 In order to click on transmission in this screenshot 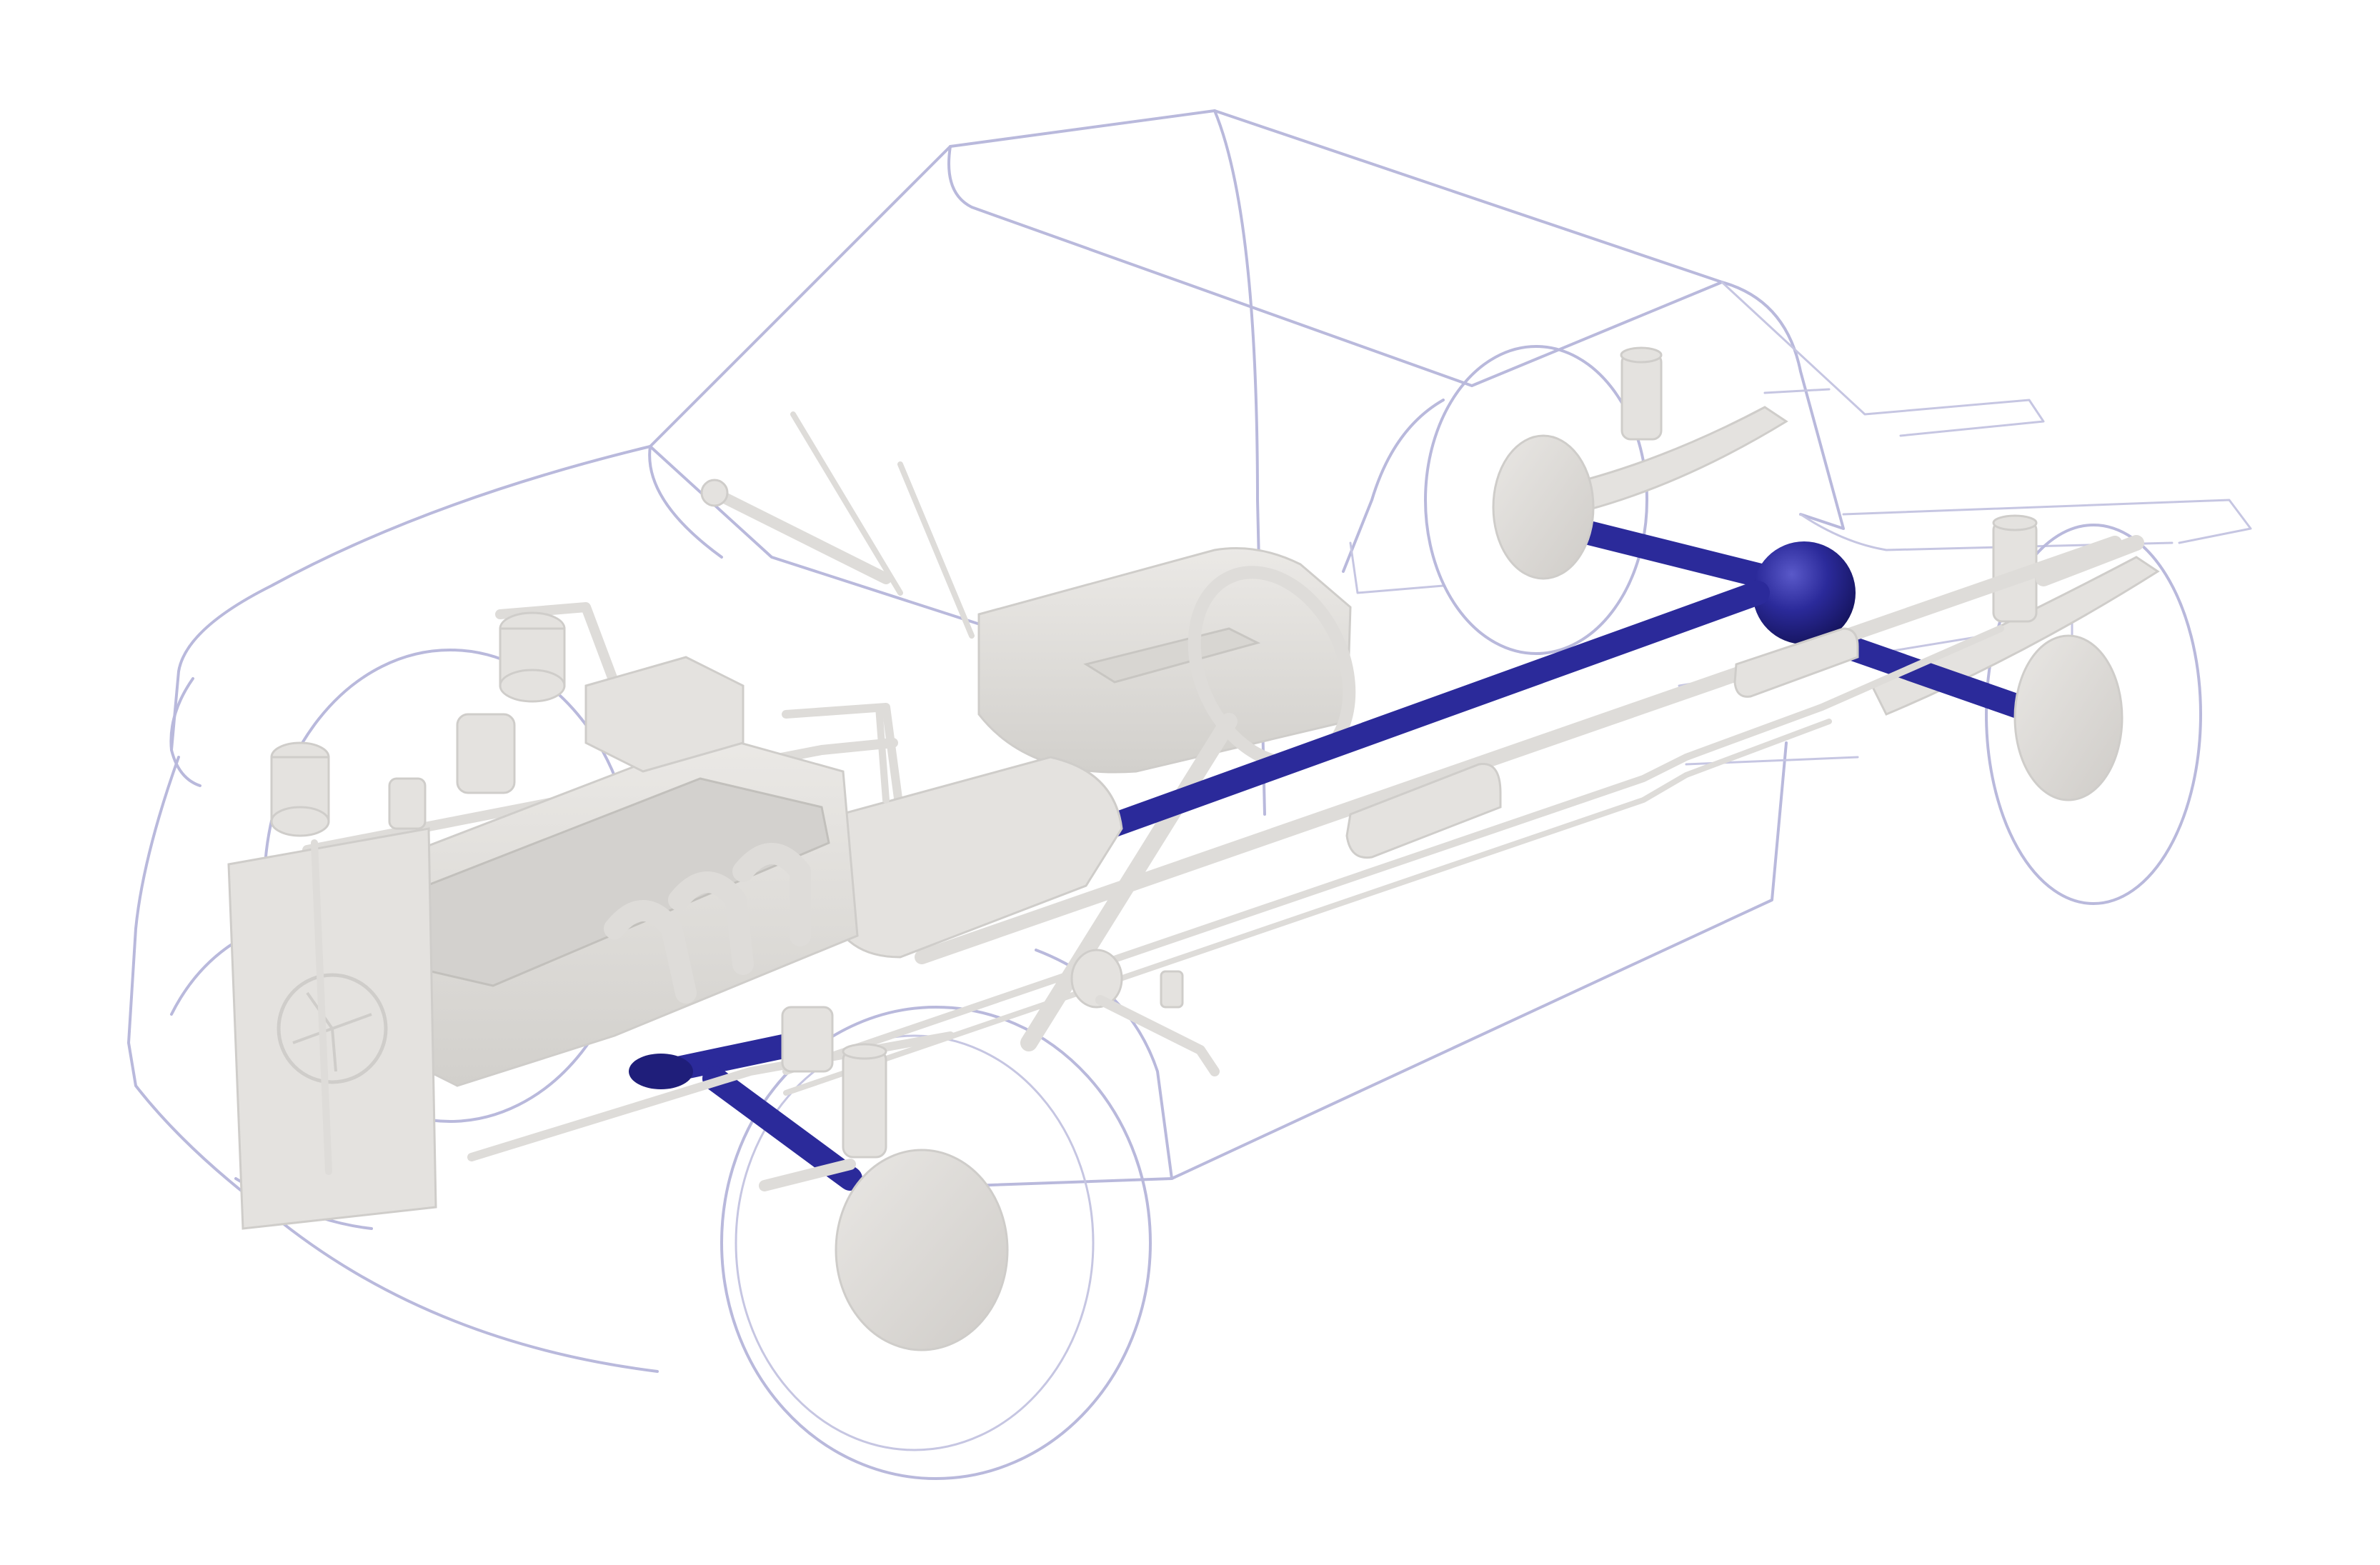, I will do `click(968, 857)`.